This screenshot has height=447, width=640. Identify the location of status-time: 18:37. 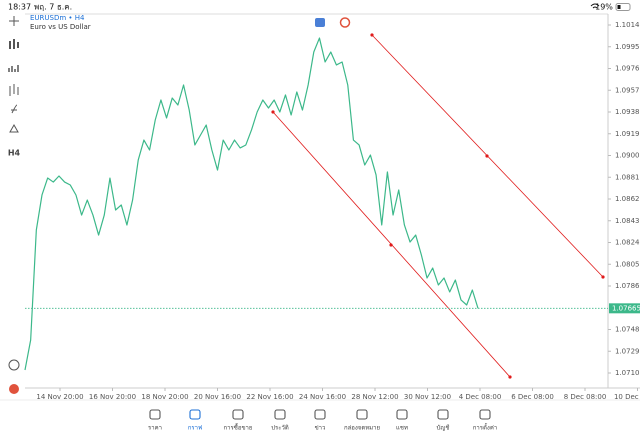
(19, 7).